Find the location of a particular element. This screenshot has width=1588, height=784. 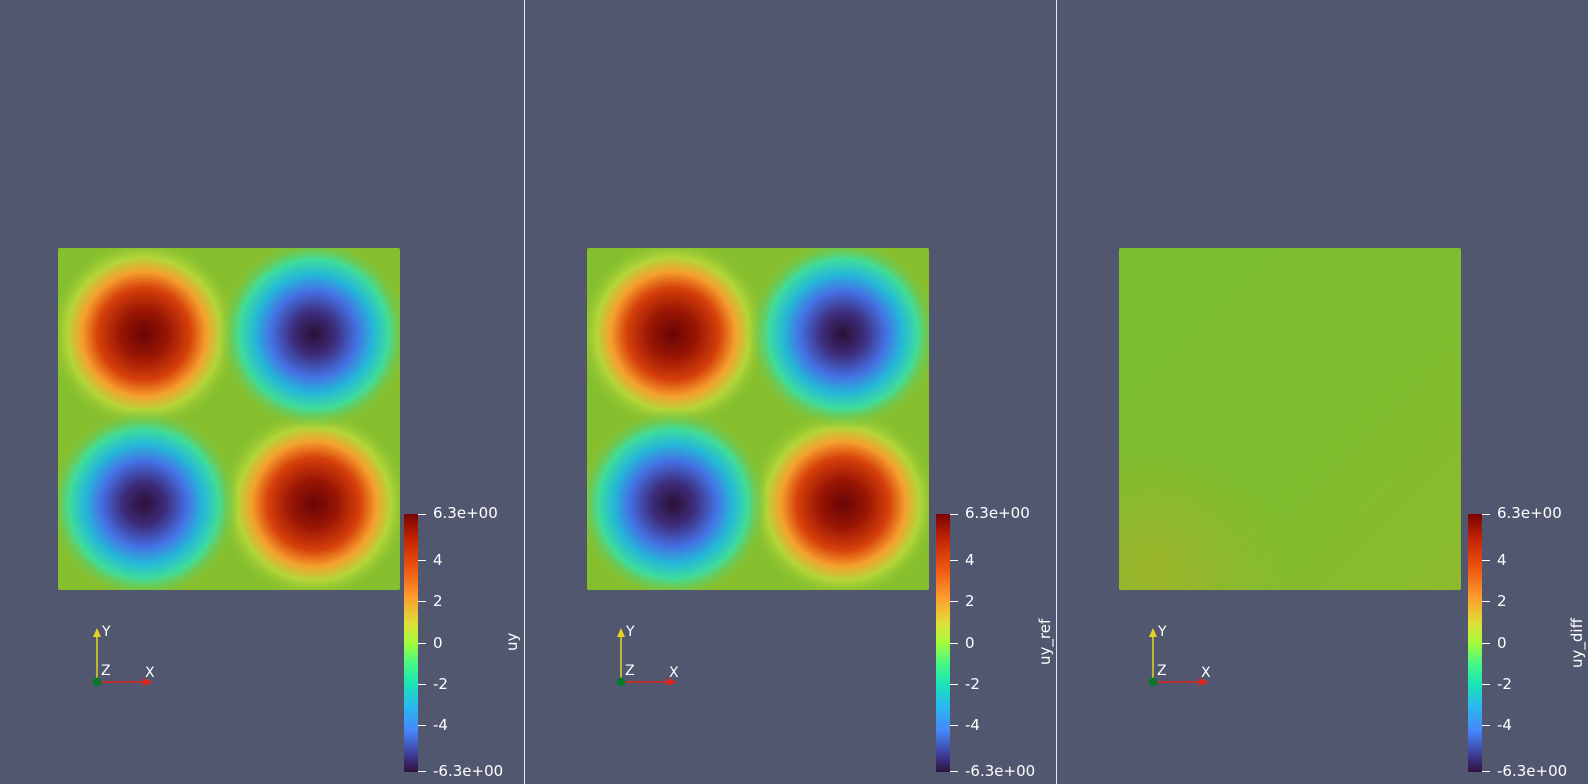

field-plot-uy-diff is located at coordinates (1290, 419).